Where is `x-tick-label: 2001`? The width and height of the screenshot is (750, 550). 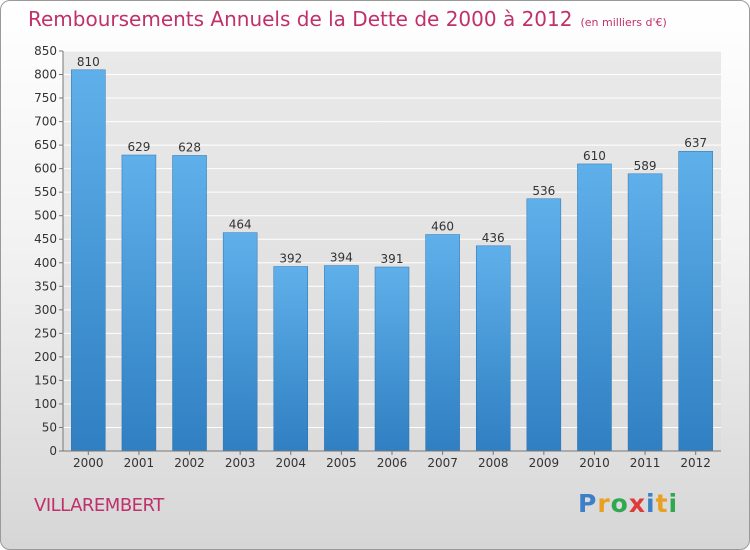
x-tick-label: 2001 is located at coordinates (139, 463).